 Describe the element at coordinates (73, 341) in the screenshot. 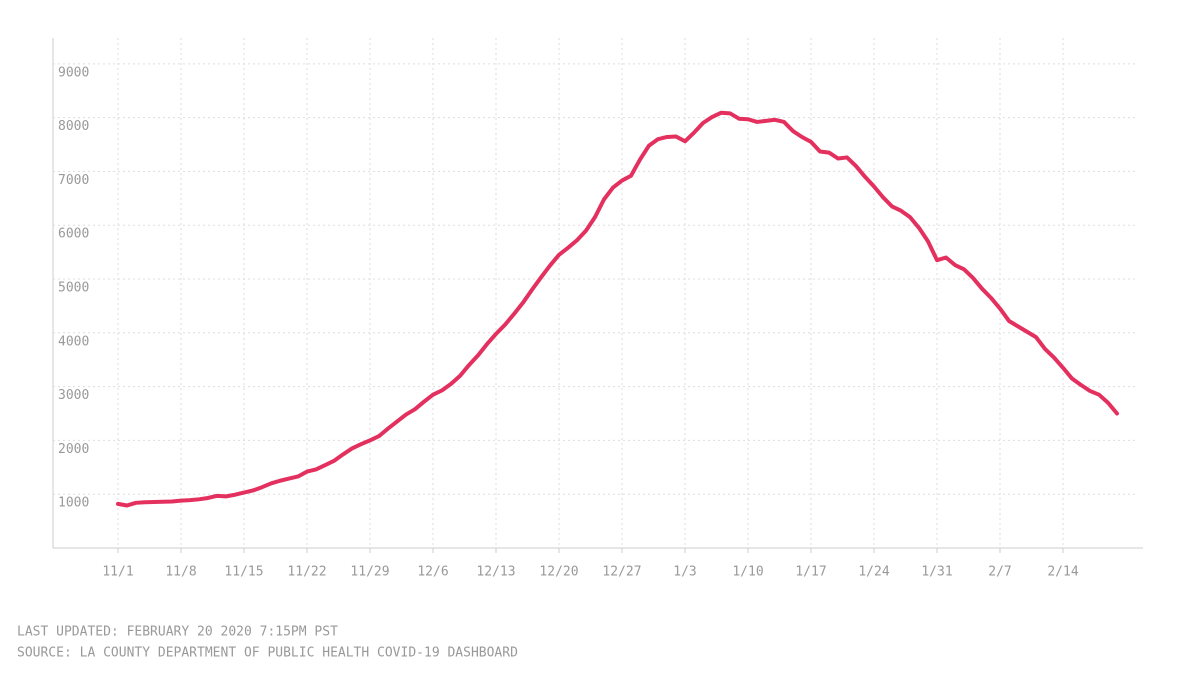

I see `y-tick-label: 4000` at that location.